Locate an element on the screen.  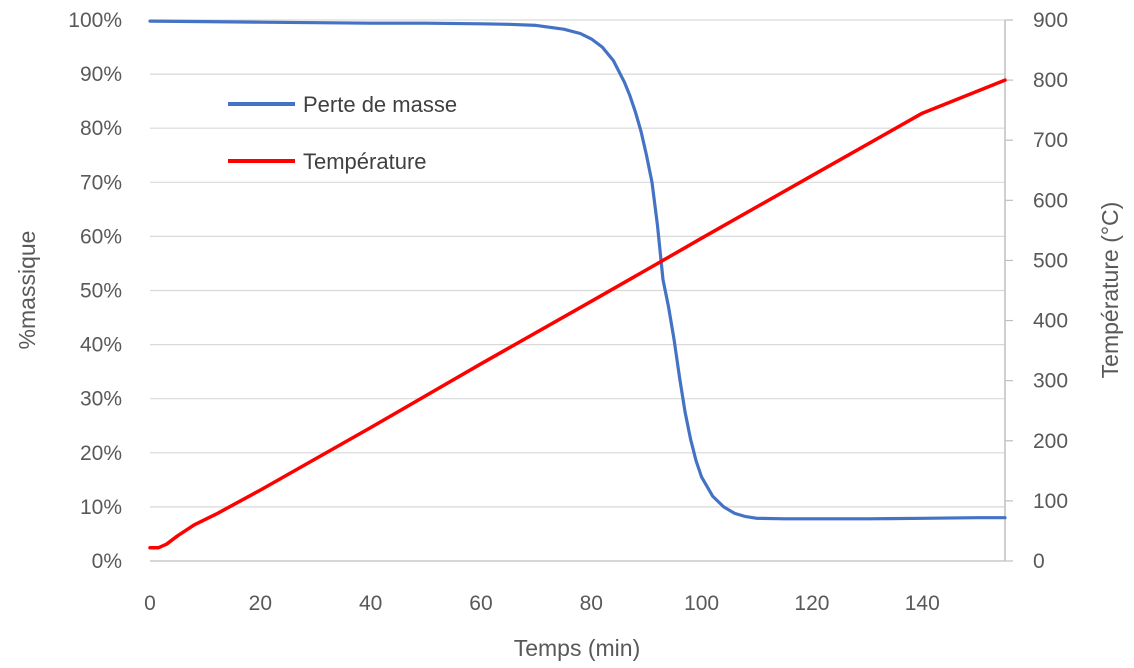
y-right-tick-label: 400 is located at coordinates (1050, 321).